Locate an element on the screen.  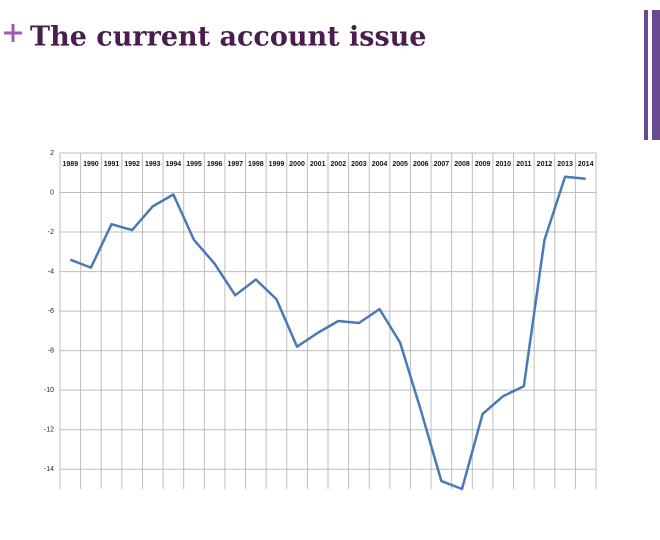
x-tick-label: 2006 is located at coordinates (421, 164).